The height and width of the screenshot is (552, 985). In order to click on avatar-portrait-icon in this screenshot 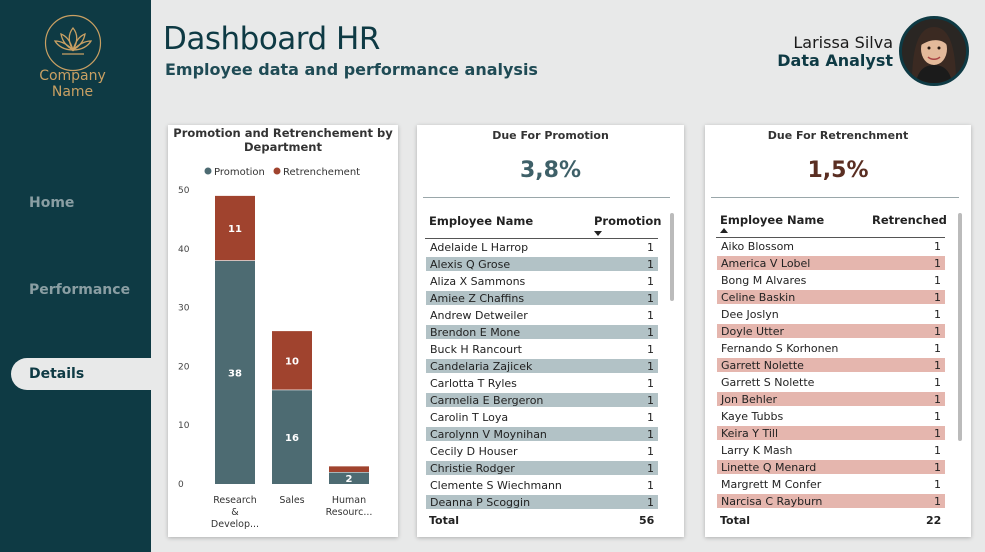, I will do `click(934, 51)`.